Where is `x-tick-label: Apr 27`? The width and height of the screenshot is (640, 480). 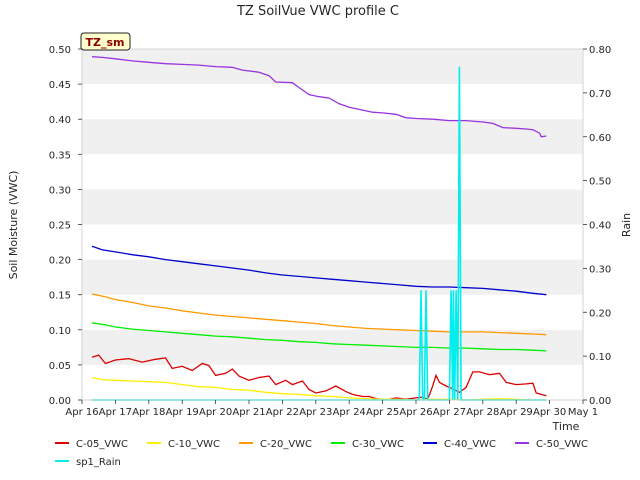
x-tick-label: Apr 27 is located at coordinates (449, 412).